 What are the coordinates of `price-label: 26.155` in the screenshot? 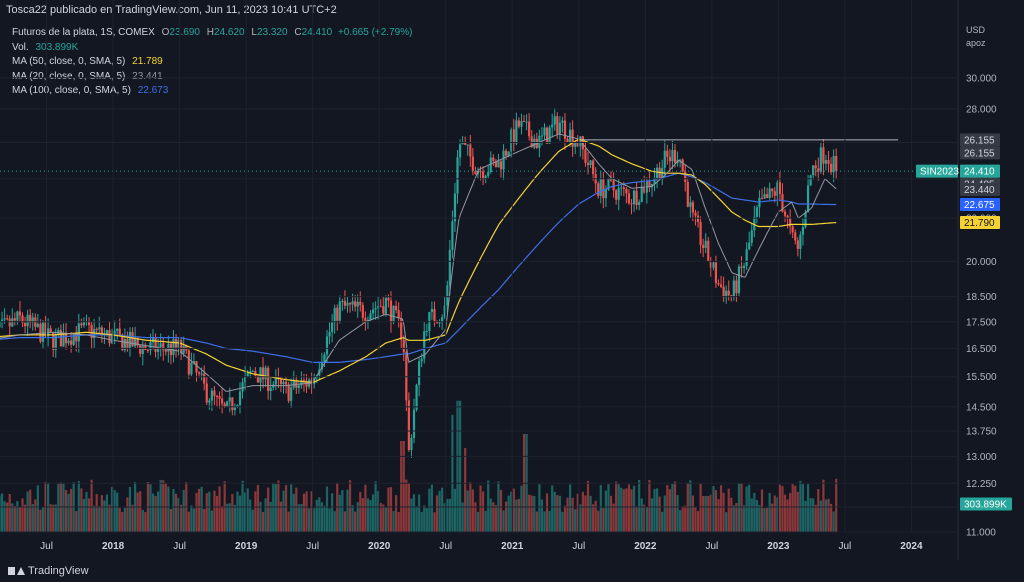 It's located at (979, 153).